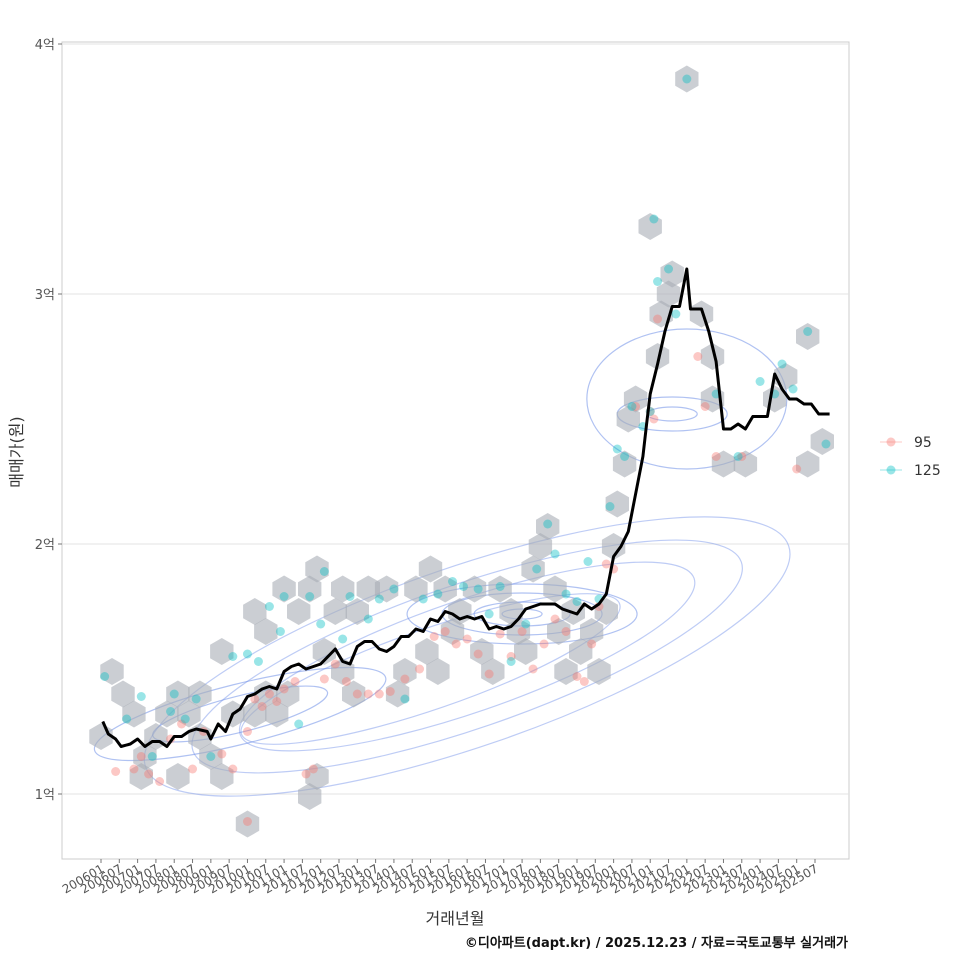  I want to click on x-axis-title: 거래년월, so click(455, 918).